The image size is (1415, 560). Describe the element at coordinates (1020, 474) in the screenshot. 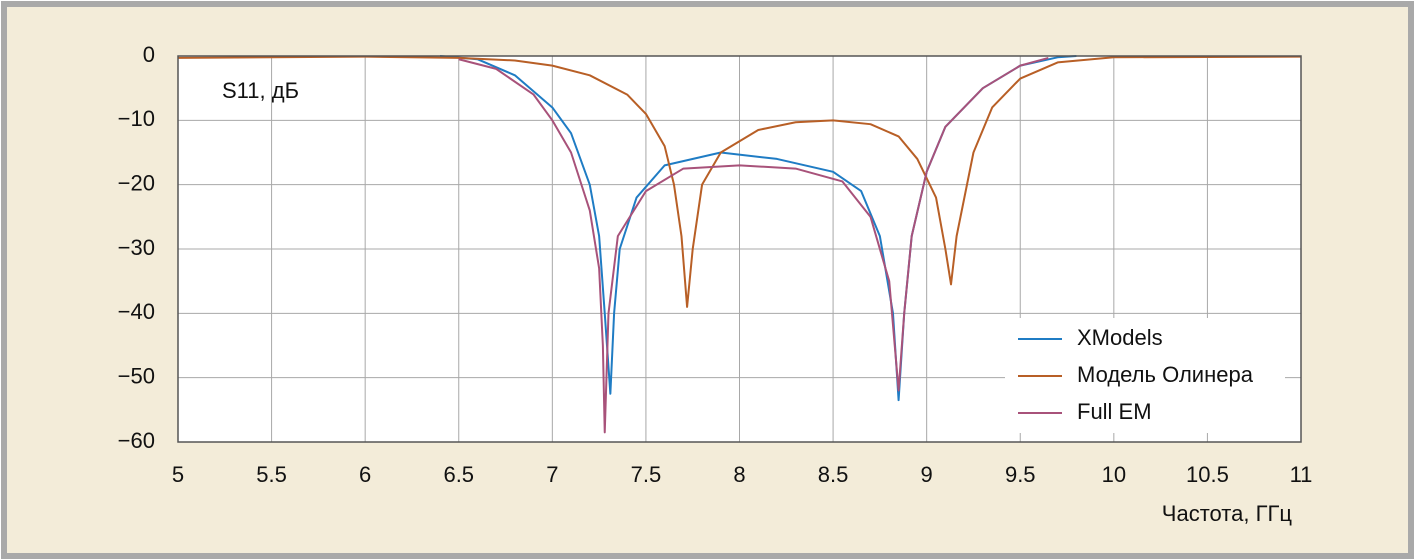

I see `x-tick-label: 9.5` at that location.